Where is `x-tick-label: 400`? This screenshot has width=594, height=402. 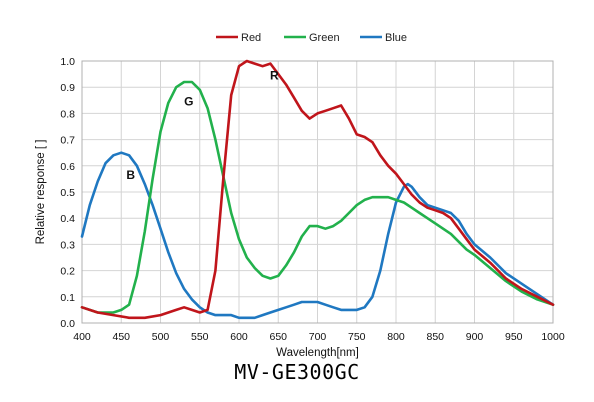 x-tick-label: 400 is located at coordinates (82, 337).